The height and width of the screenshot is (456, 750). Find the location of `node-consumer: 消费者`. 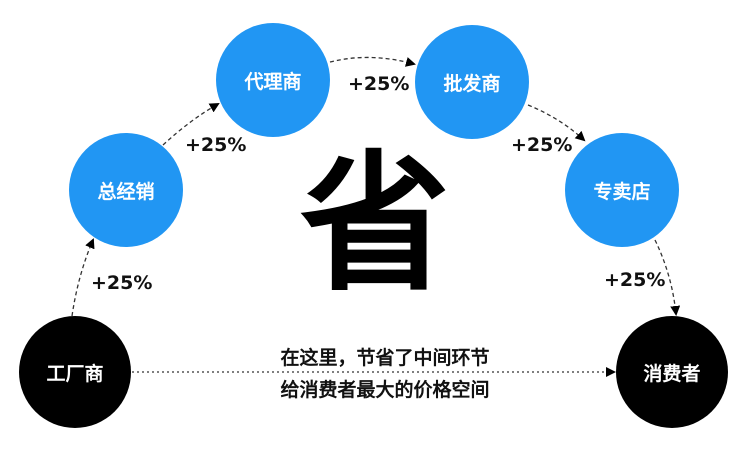

node-consumer: 消费者 is located at coordinates (672, 372).